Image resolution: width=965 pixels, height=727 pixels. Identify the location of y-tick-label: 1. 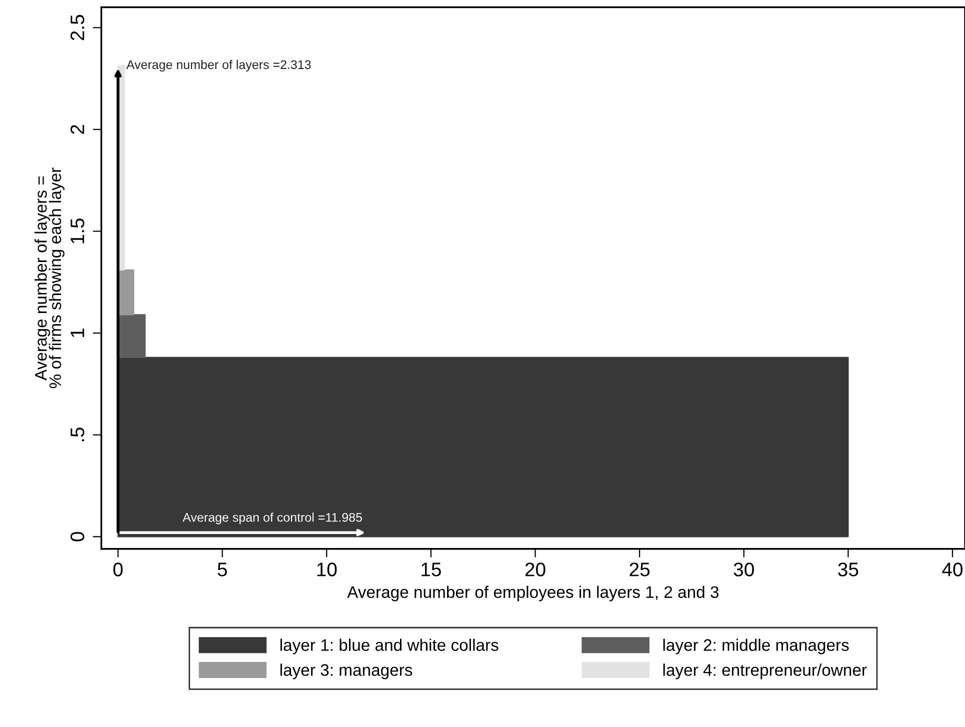
(77, 332).